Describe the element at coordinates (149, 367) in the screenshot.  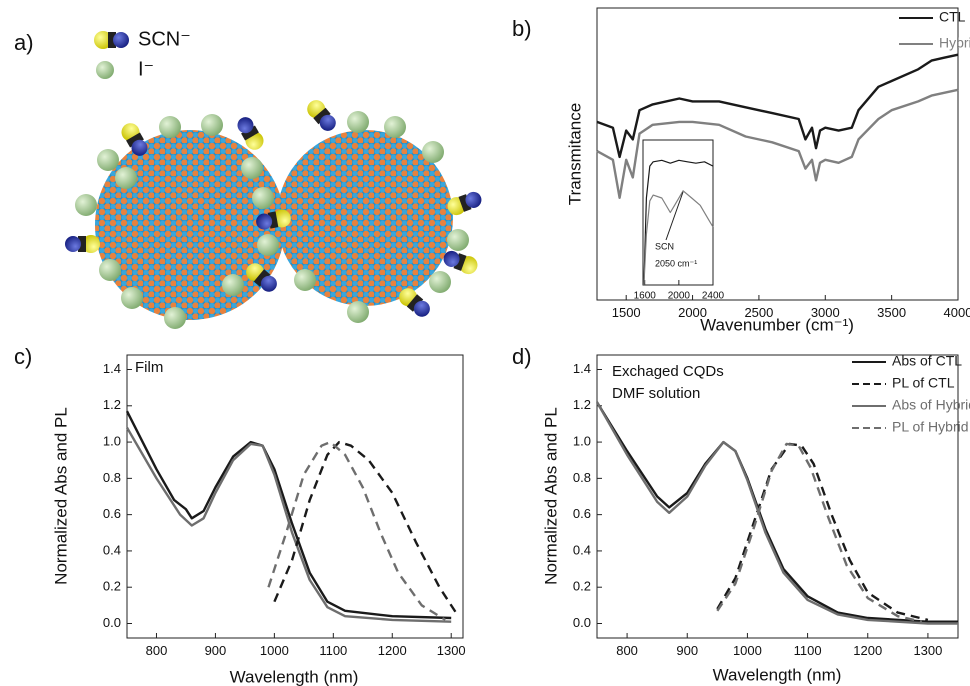
I see `annotation: Film` at that location.